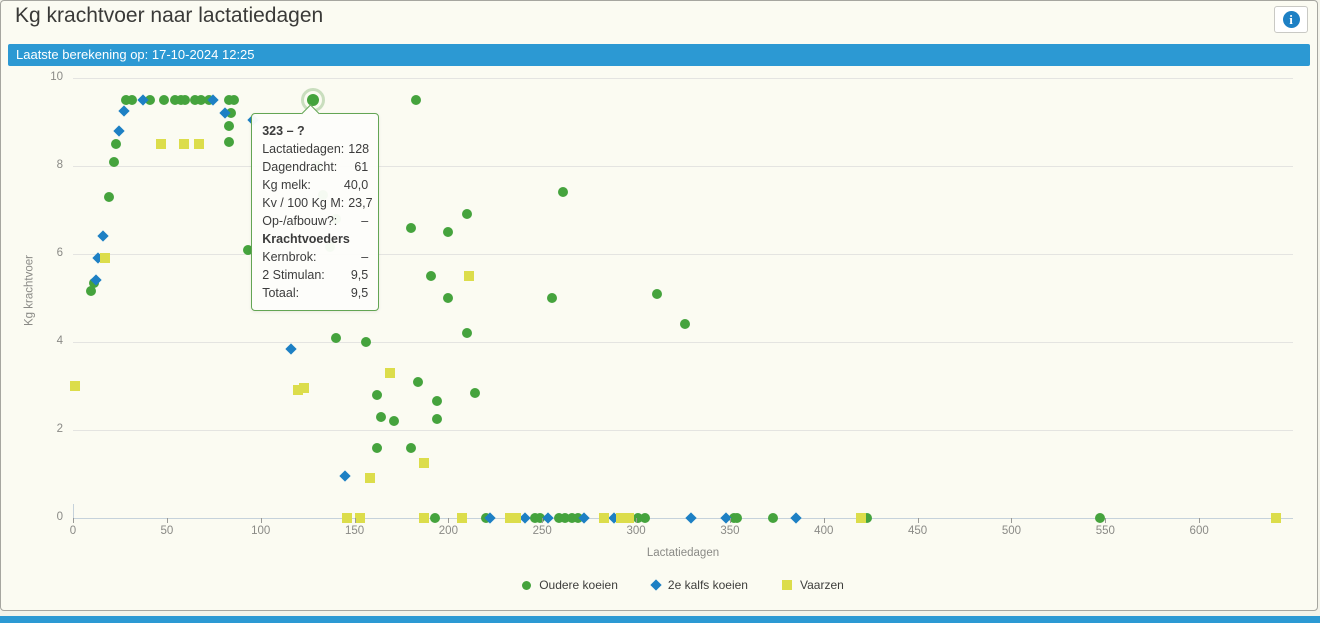  What do you see at coordinates (303, 203) in the screenshot?
I see `tooltip-row-label: Kv / 100 Kg M:` at bounding box center [303, 203].